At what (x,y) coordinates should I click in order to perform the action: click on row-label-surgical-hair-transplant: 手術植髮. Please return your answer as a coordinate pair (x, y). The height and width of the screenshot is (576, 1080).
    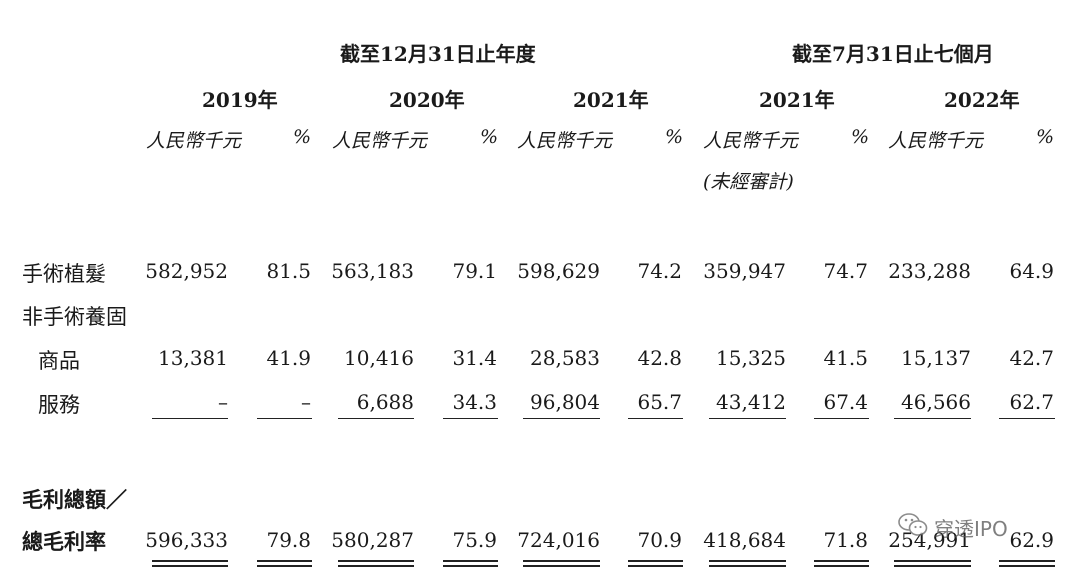
    Looking at the image, I should click on (64, 274).